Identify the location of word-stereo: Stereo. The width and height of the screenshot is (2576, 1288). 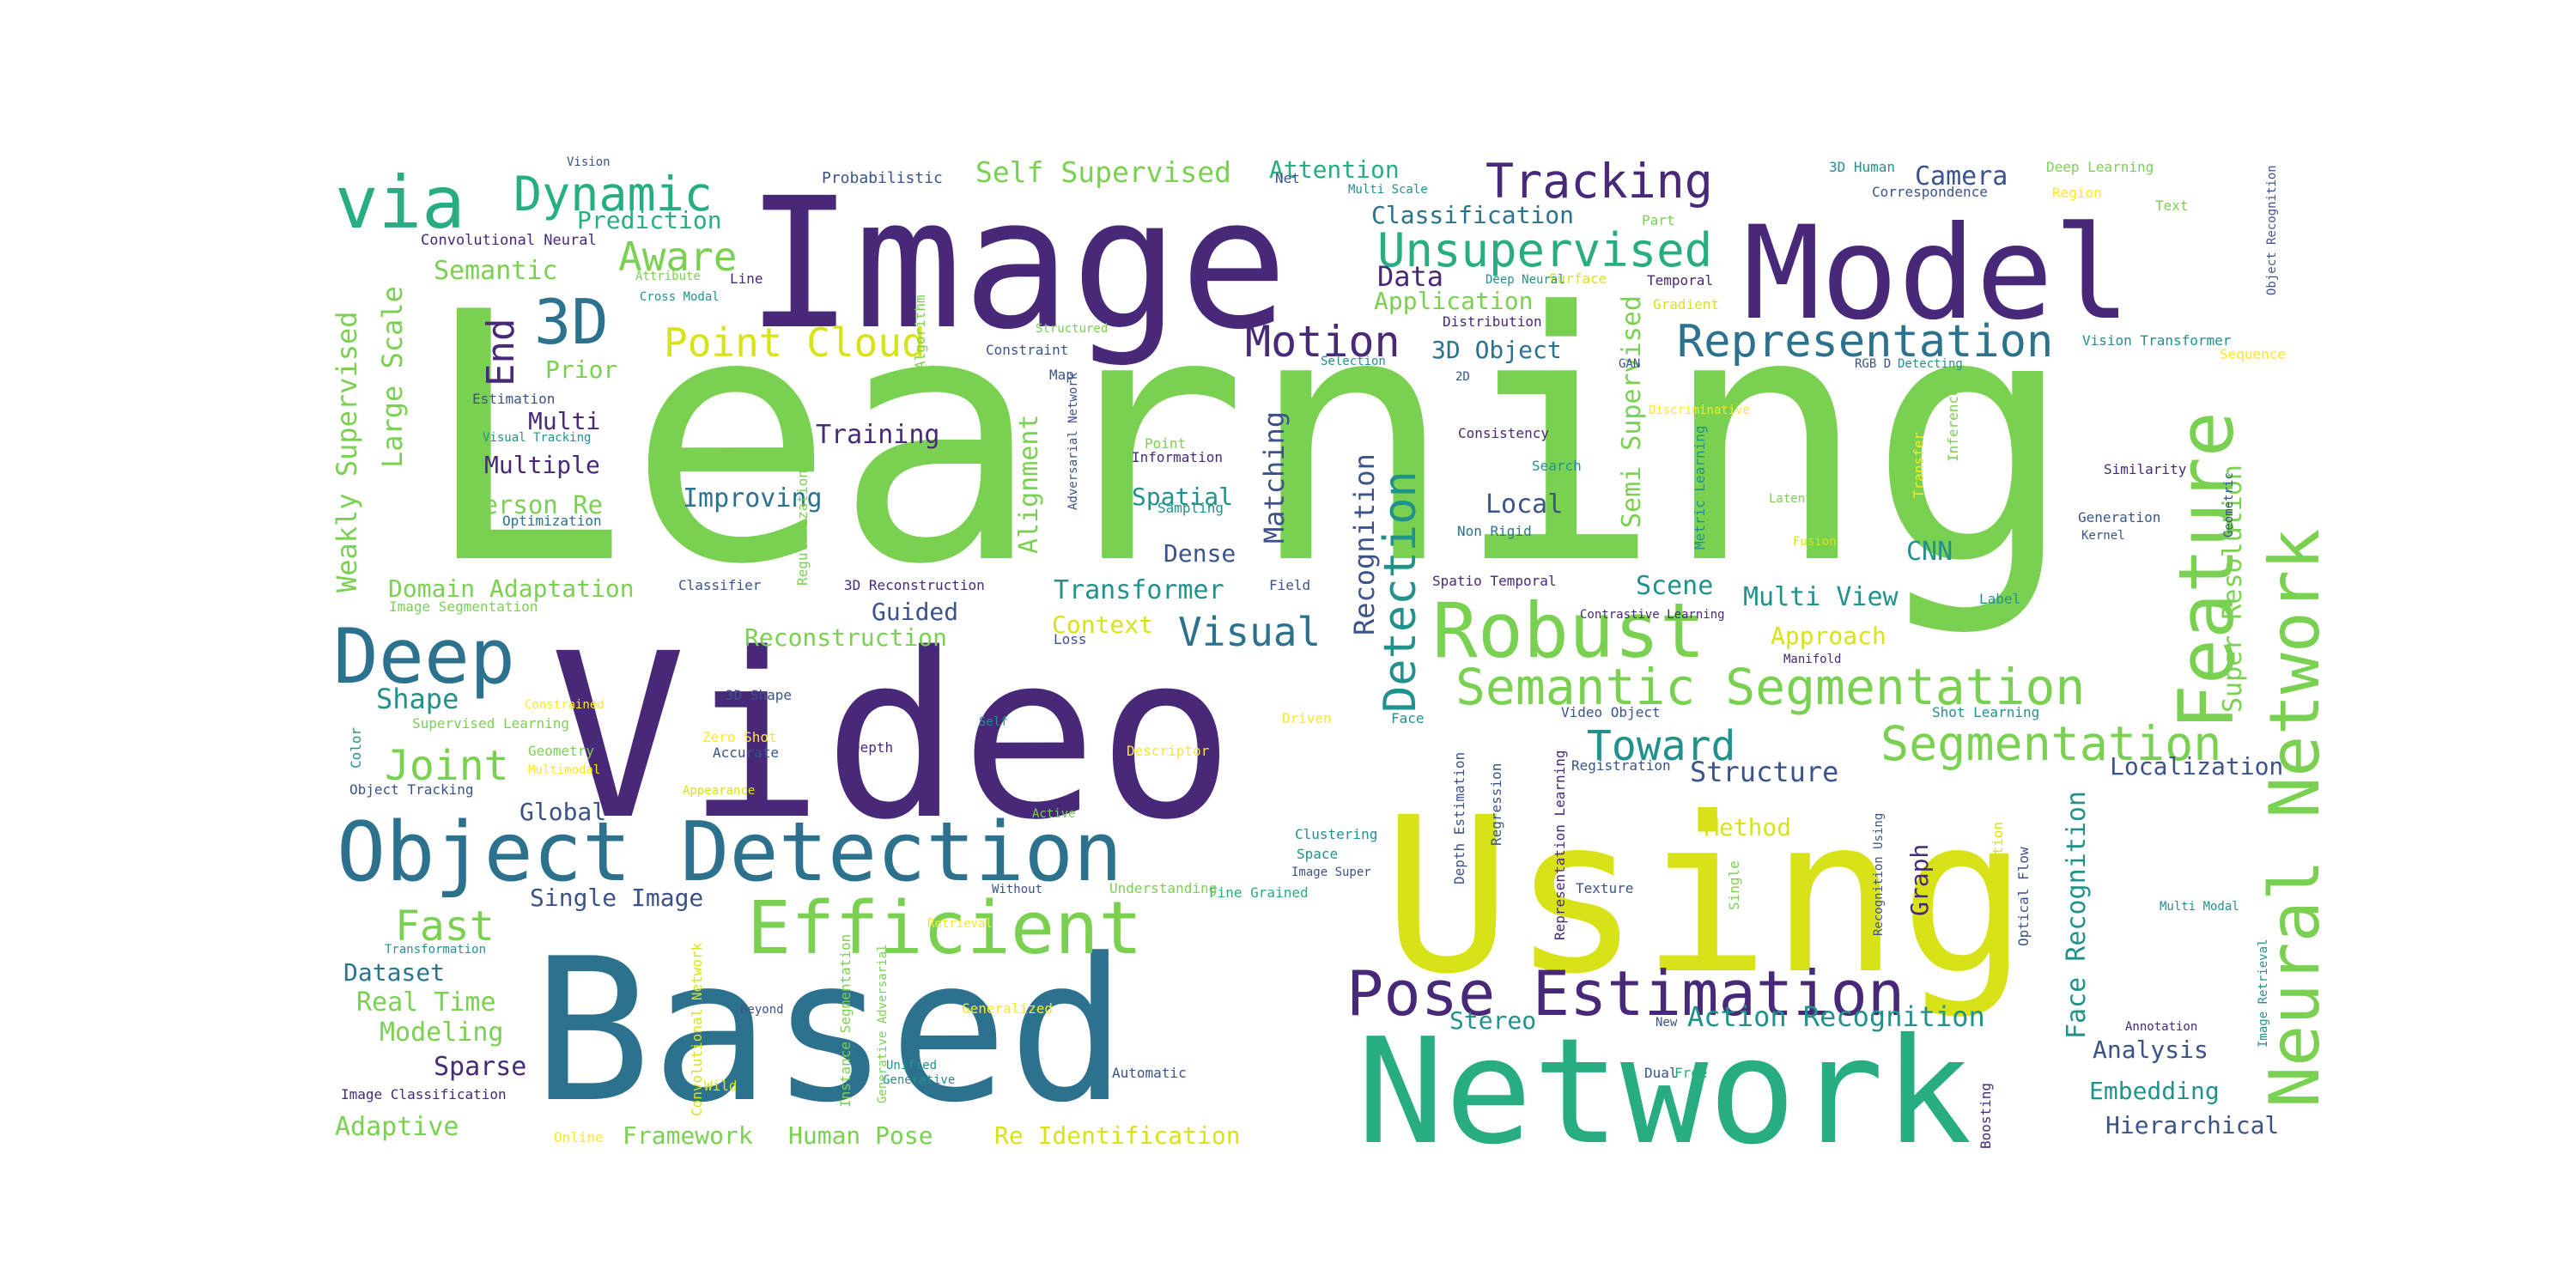
(1492, 1020).